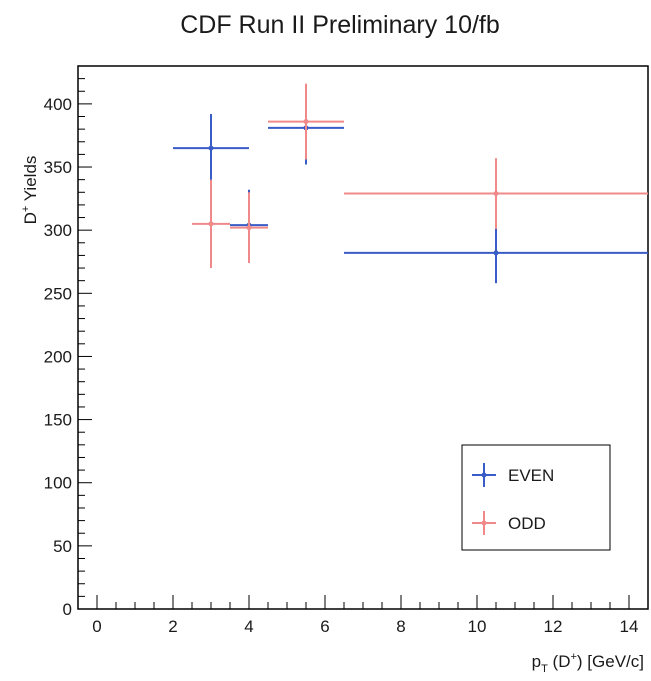  What do you see at coordinates (172, 626) in the screenshot?
I see `x-tick-label: 2` at bounding box center [172, 626].